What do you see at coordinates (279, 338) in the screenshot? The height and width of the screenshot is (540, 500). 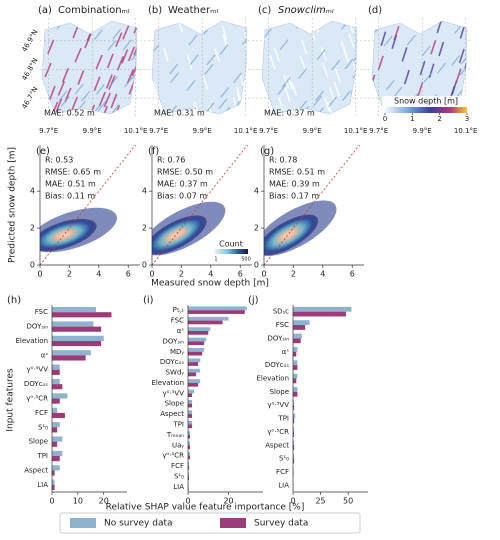 I see `category-label: DOYₛᵢₙ` at bounding box center [279, 338].